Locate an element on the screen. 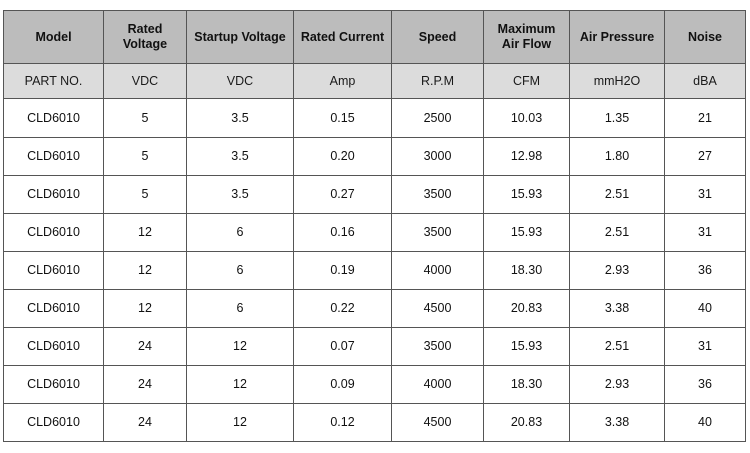 Image resolution: width=750 pixels, height=453 pixels. header-rated-voltage: Rated Voltage is located at coordinates (145, 37).